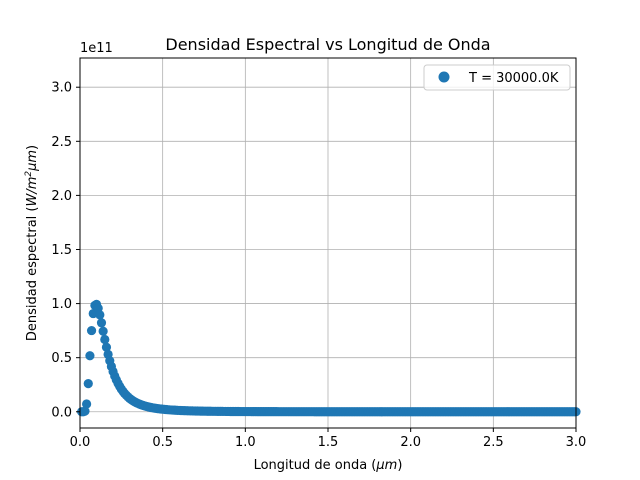 The width and height of the screenshot is (640, 480). Describe the element at coordinates (327, 44) in the screenshot. I see `chart-title: Densidad Espectral vs Longitud de Onda` at that location.